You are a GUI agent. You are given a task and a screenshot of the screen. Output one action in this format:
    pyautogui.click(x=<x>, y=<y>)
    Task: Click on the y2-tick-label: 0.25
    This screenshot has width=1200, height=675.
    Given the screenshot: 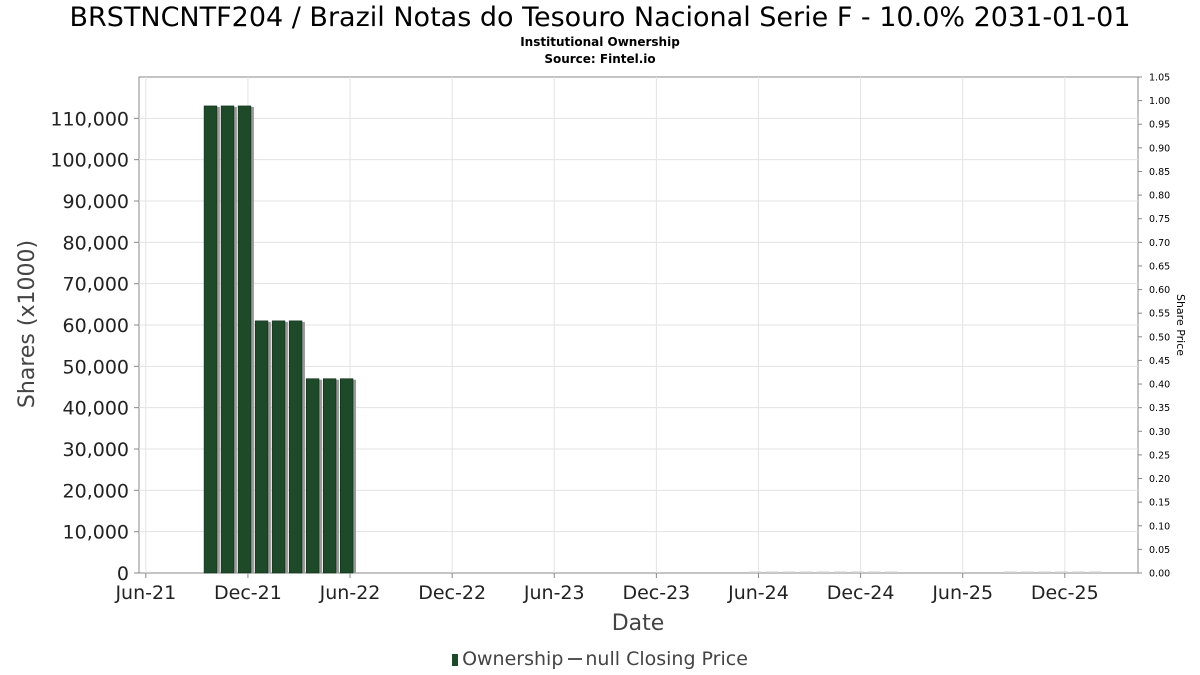 What is the action you would take?
    pyautogui.click(x=1159, y=455)
    